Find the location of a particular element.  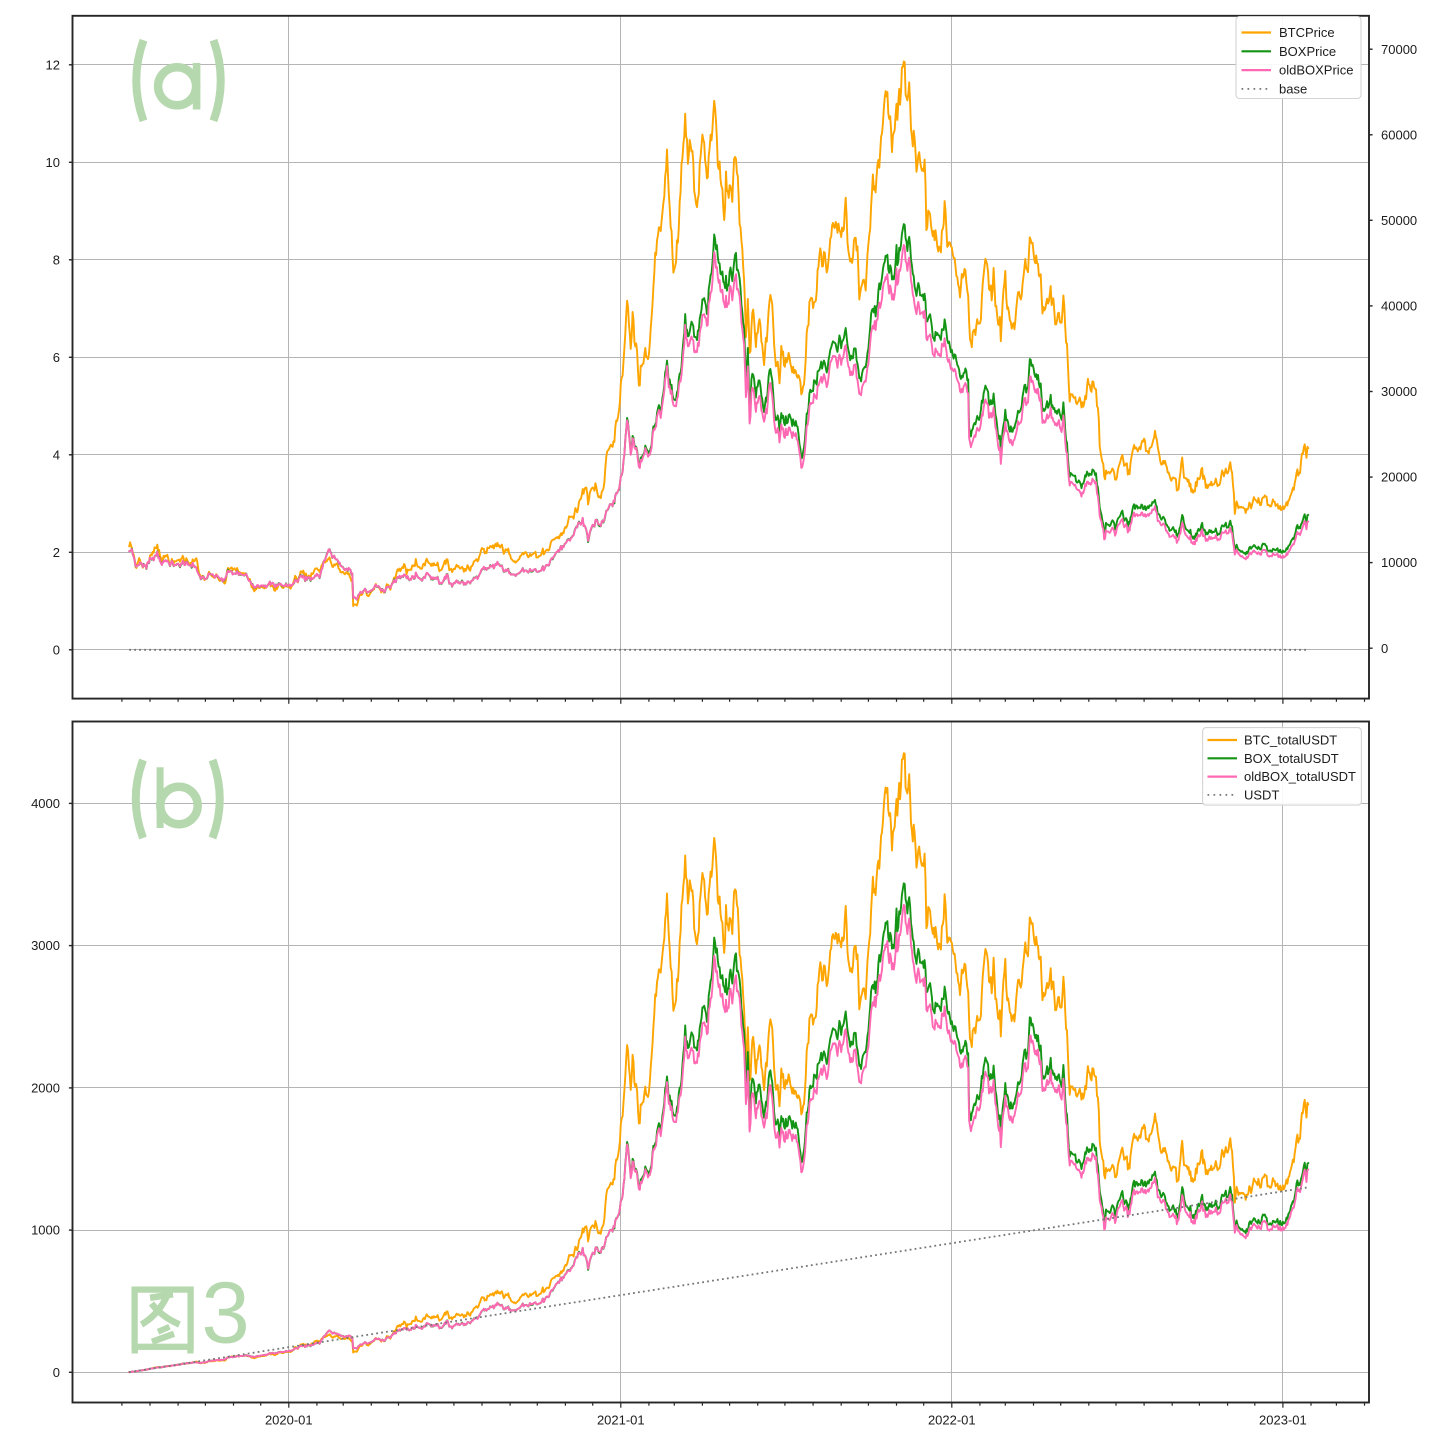

svg-text: 1000 is located at coordinates (45, 1230).